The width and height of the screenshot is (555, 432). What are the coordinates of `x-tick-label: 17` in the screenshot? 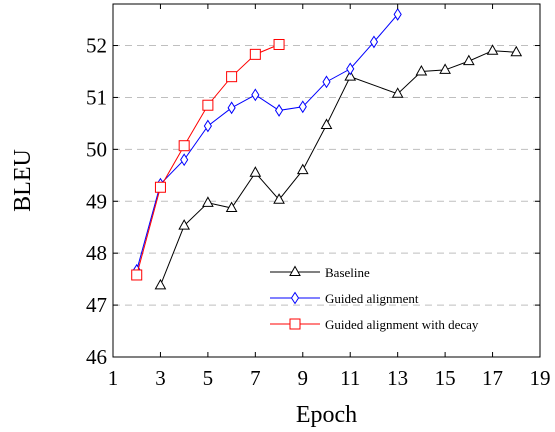 It's located at (492, 378).